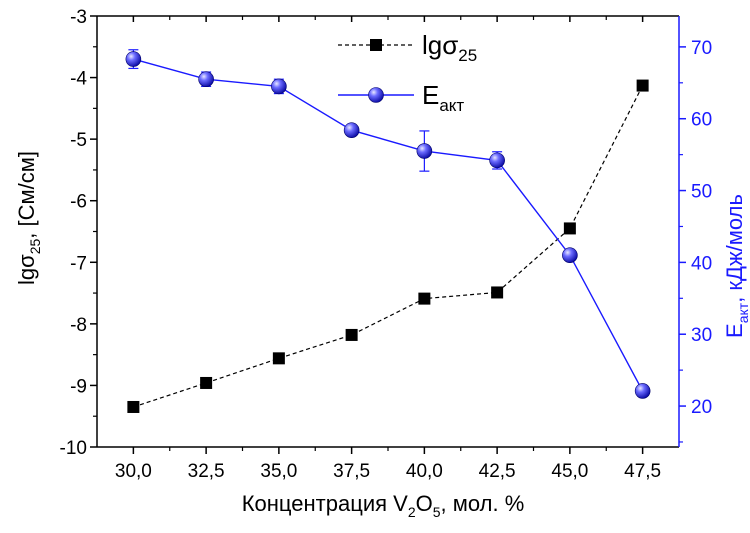 The width and height of the screenshot is (750, 533). Describe the element at coordinates (497, 471) in the screenshot. I see `x-tick-label: 42,5` at that location.